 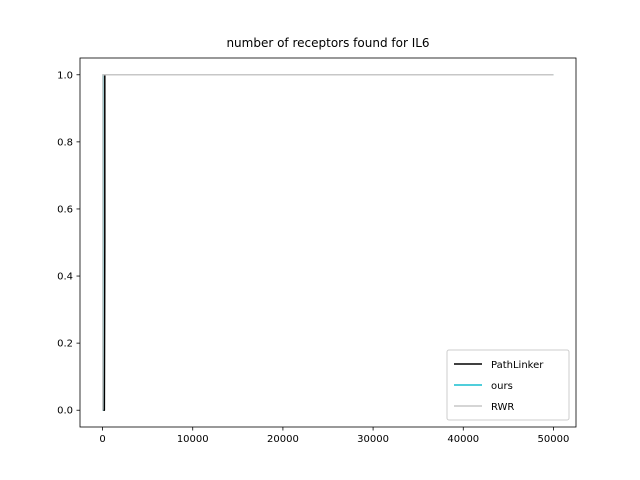 What do you see at coordinates (554, 439) in the screenshot?
I see `x-tick-label: 50000` at bounding box center [554, 439].